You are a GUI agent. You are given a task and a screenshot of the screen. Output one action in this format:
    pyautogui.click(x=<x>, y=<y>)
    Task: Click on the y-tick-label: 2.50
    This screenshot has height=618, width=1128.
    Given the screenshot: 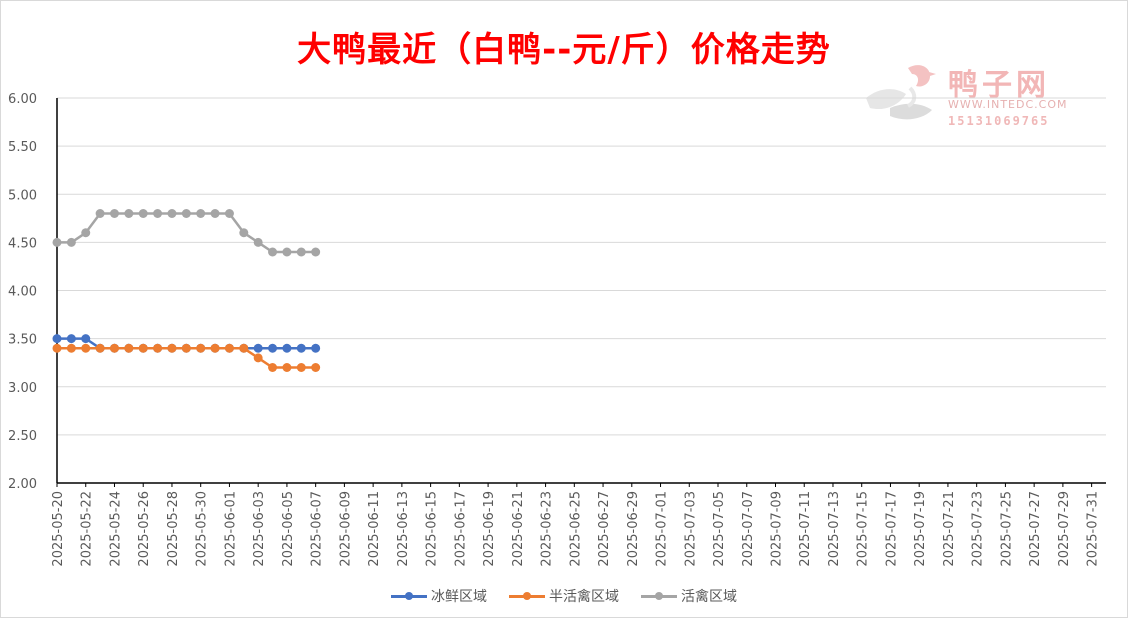 What is the action you would take?
    pyautogui.click(x=22, y=436)
    